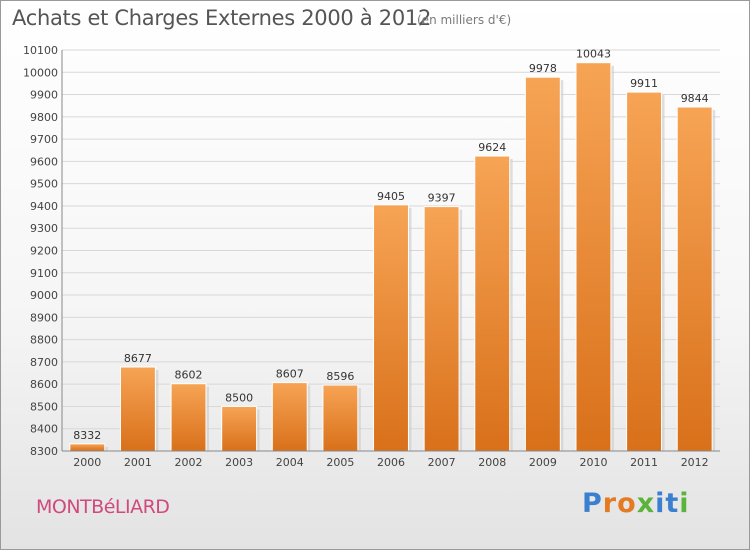 Image resolution: width=750 pixels, height=550 pixels. Describe the element at coordinates (593, 54) in the screenshot. I see `data-label-2010: 10043` at that location.